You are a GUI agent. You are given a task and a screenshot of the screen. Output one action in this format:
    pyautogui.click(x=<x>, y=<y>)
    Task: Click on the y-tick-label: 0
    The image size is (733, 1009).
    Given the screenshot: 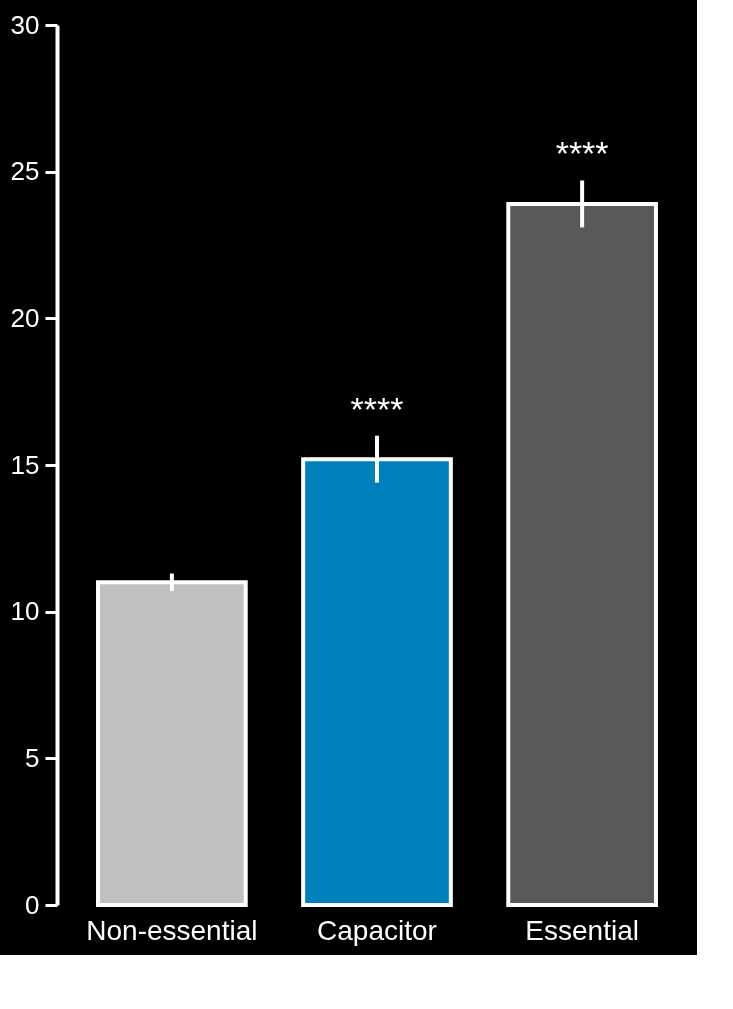 What is the action you would take?
    pyautogui.click(x=32, y=904)
    